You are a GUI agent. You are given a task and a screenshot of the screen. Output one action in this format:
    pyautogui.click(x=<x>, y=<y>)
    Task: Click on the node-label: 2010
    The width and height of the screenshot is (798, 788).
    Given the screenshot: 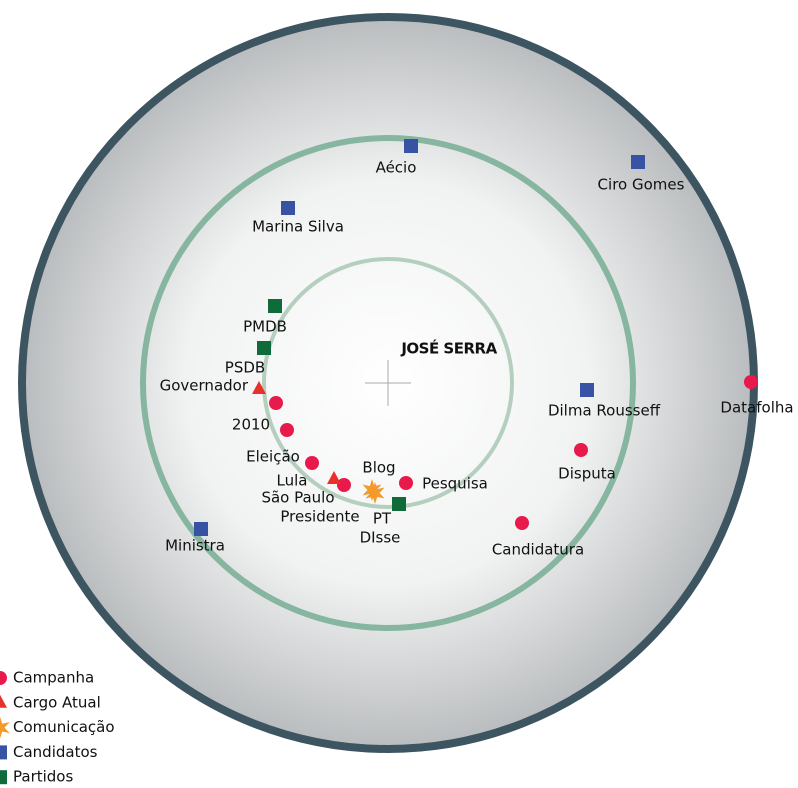 What is the action you would take?
    pyautogui.click(x=251, y=425)
    